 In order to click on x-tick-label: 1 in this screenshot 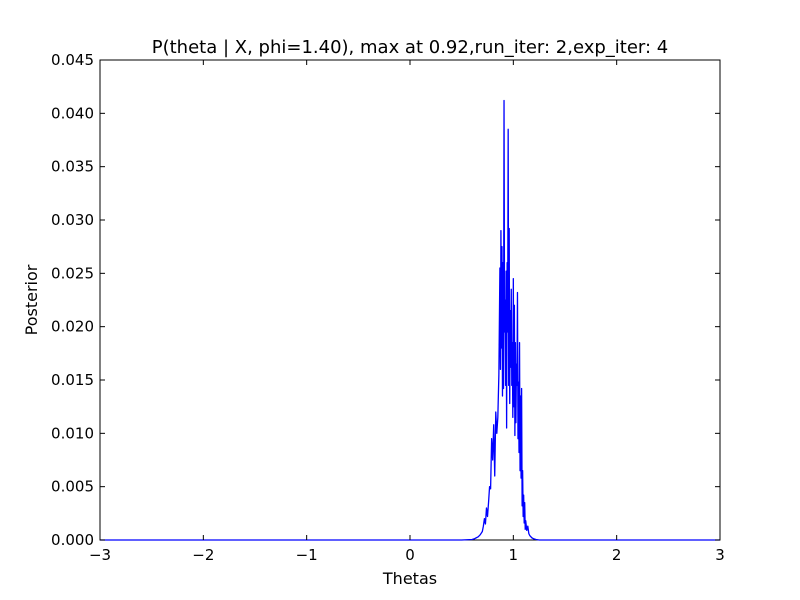, I will do `click(514, 555)`.